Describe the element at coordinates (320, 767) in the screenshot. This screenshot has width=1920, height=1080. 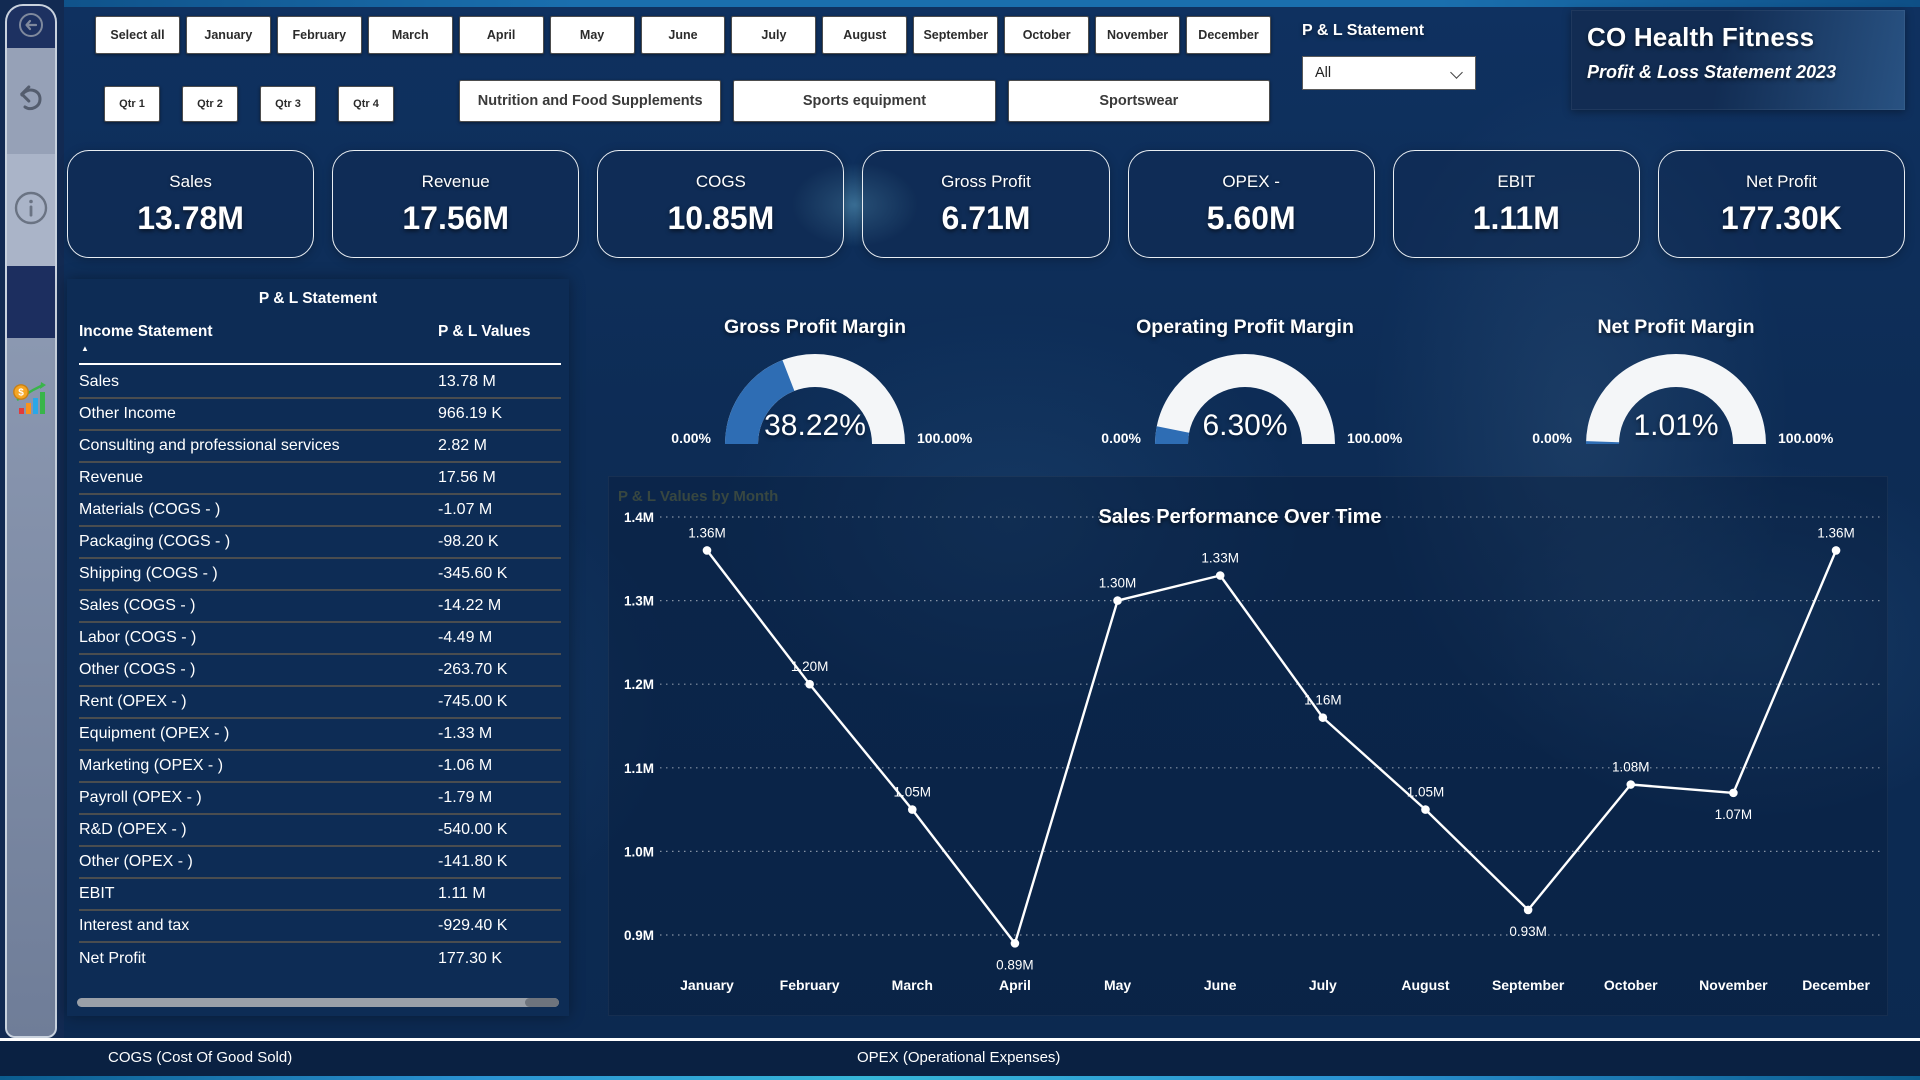
I see `table-row: Marketing (OPEX - ) -1.06 M` at that location.